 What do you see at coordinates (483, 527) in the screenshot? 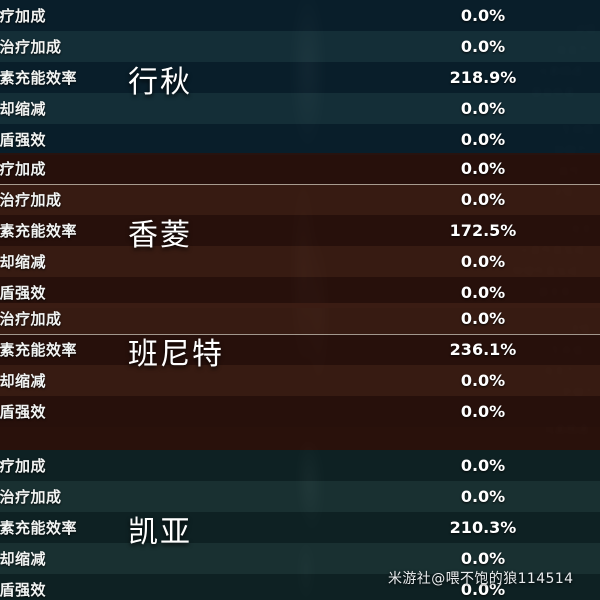
I see `stat-value: 210.3%` at bounding box center [483, 527].